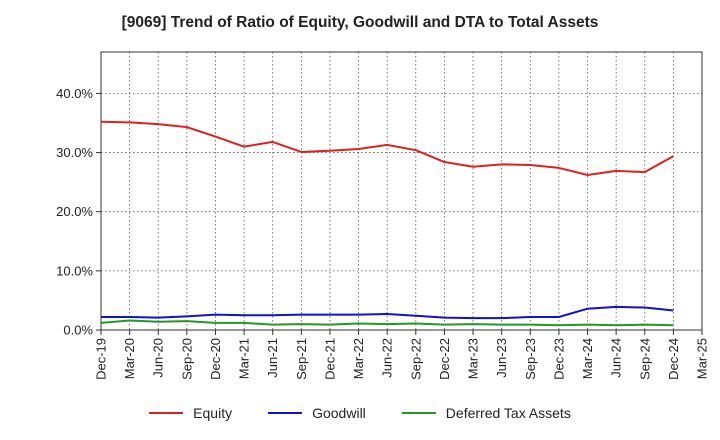  What do you see at coordinates (387, 358) in the screenshot?
I see `x-tick-label: Jun-22` at bounding box center [387, 358].